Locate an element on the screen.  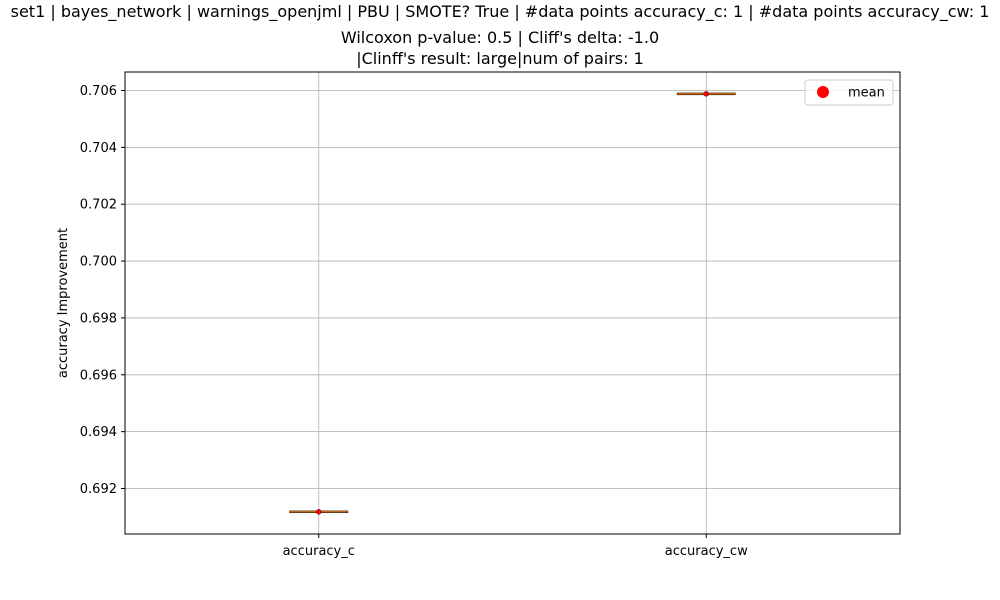
y-tick-label: 0.694 is located at coordinates (98, 432).